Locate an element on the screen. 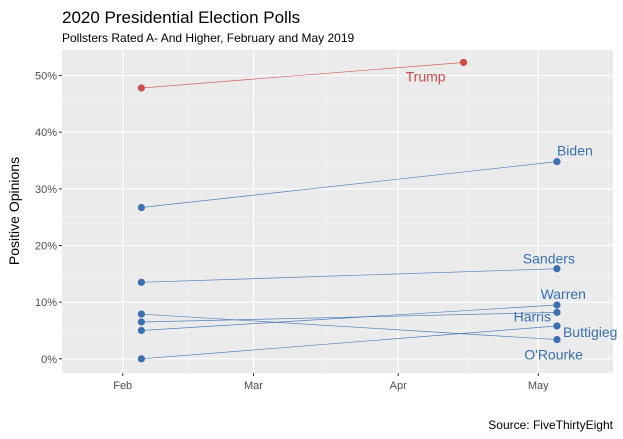 The image size is (623, 439). data-point-sanders-feb is located at coordinates (141, 282).